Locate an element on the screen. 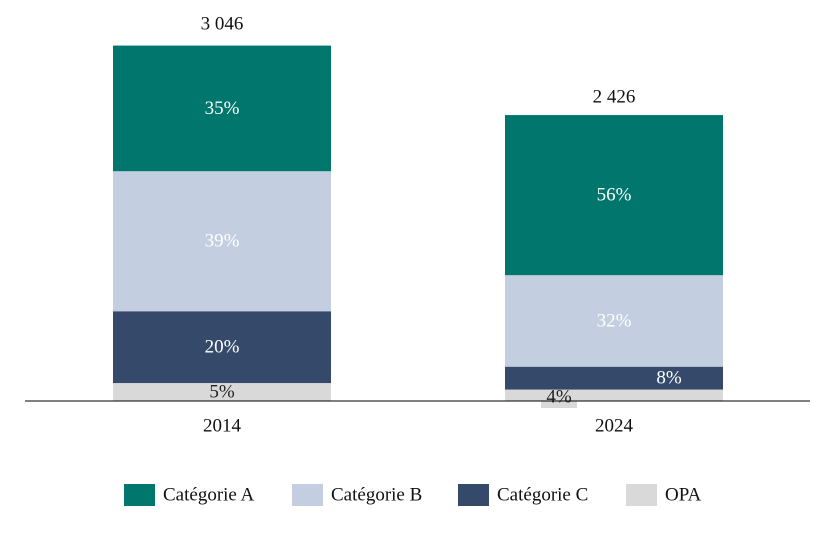  legend-label: Catégorie C is located at coordinates (542, 494).